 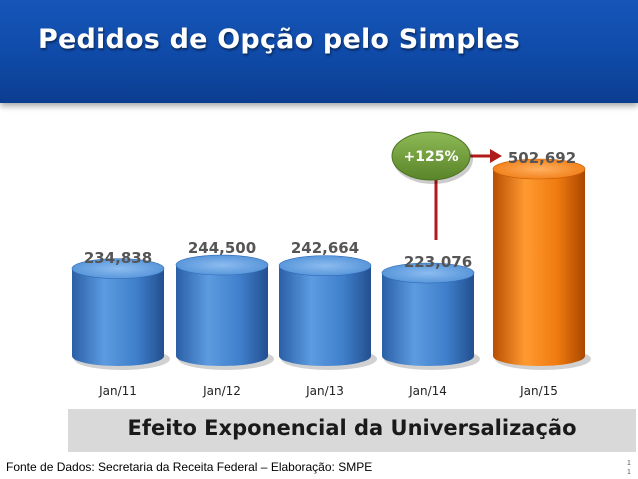 What do you see at coordinates (438, 262) in the screenshot?
I see `data-label: 223,076` at bounding box center [438, 262].